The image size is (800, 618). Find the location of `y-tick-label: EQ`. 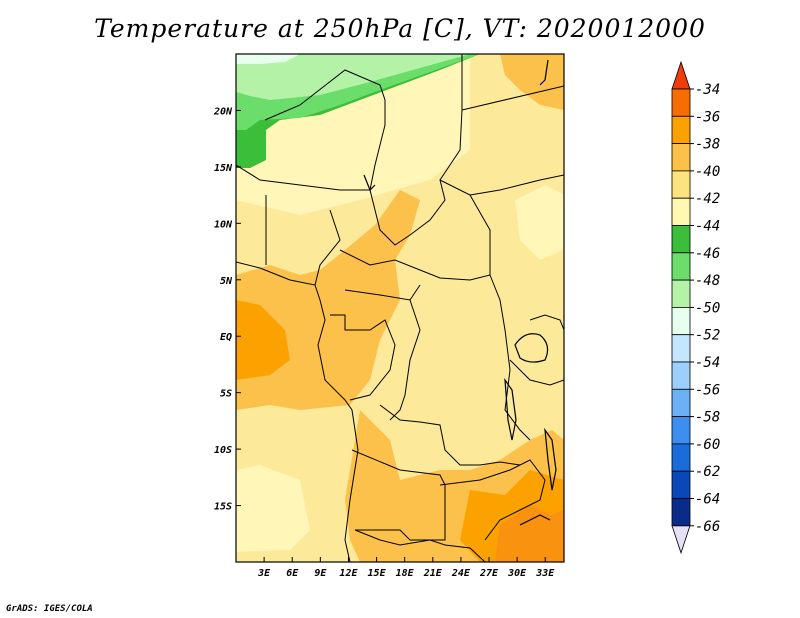

y-tick-label: EQ is located at coordinates (226, 337).